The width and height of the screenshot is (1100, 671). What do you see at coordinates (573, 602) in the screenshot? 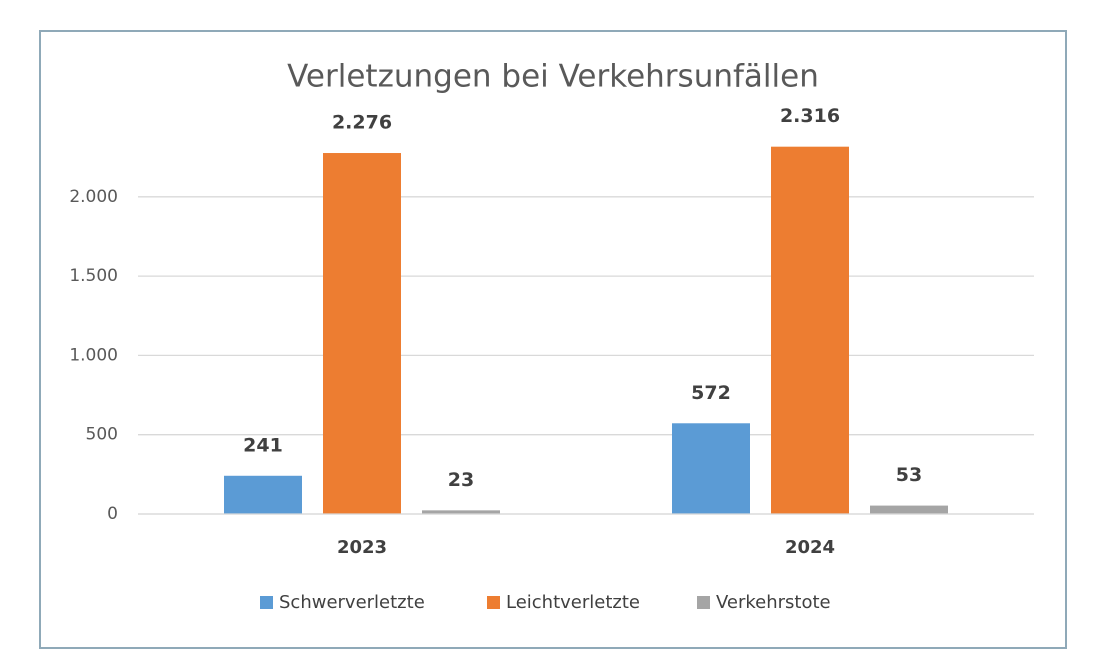
I see `legend-label: Leichtverletzte` at bounding box center [573, 602].